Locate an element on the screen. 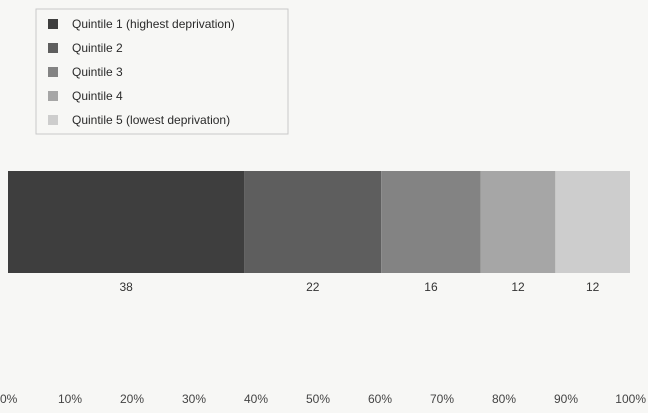 The width and height of the screenshot is (648, 413). legend-frame is located at coordinates (162, 71).